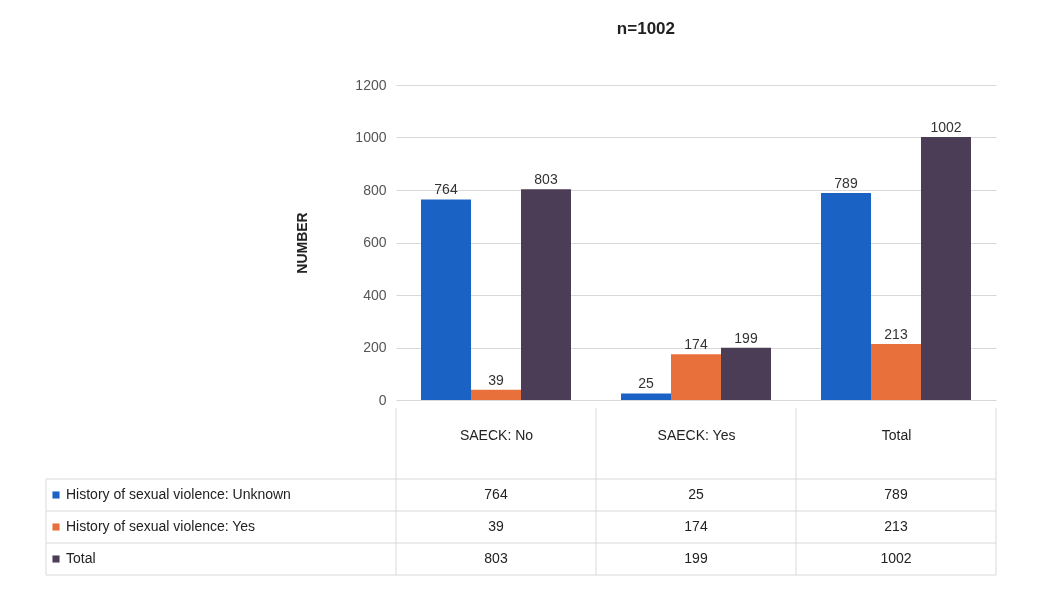  What do you see at coordinates (161, 526) in the screenshot?
I see `legend-label: History of sexual violence: Yes` at bounding box center [161, 526].